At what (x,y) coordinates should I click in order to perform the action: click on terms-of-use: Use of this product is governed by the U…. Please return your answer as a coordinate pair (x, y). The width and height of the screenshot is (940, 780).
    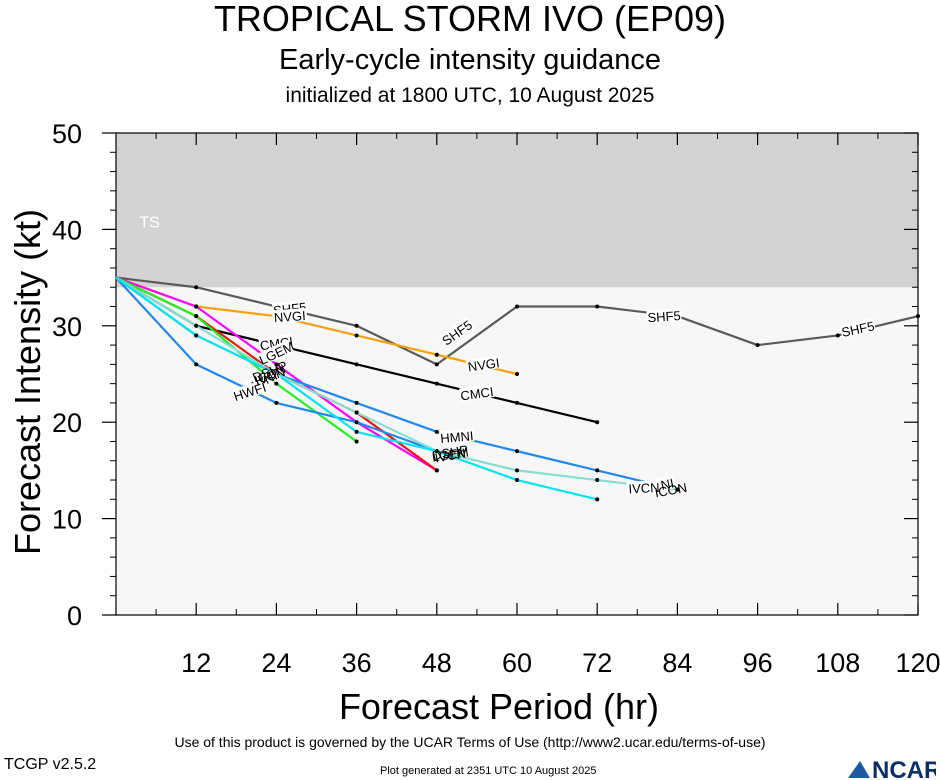
    Looking at the image, I should click on (470, 742).